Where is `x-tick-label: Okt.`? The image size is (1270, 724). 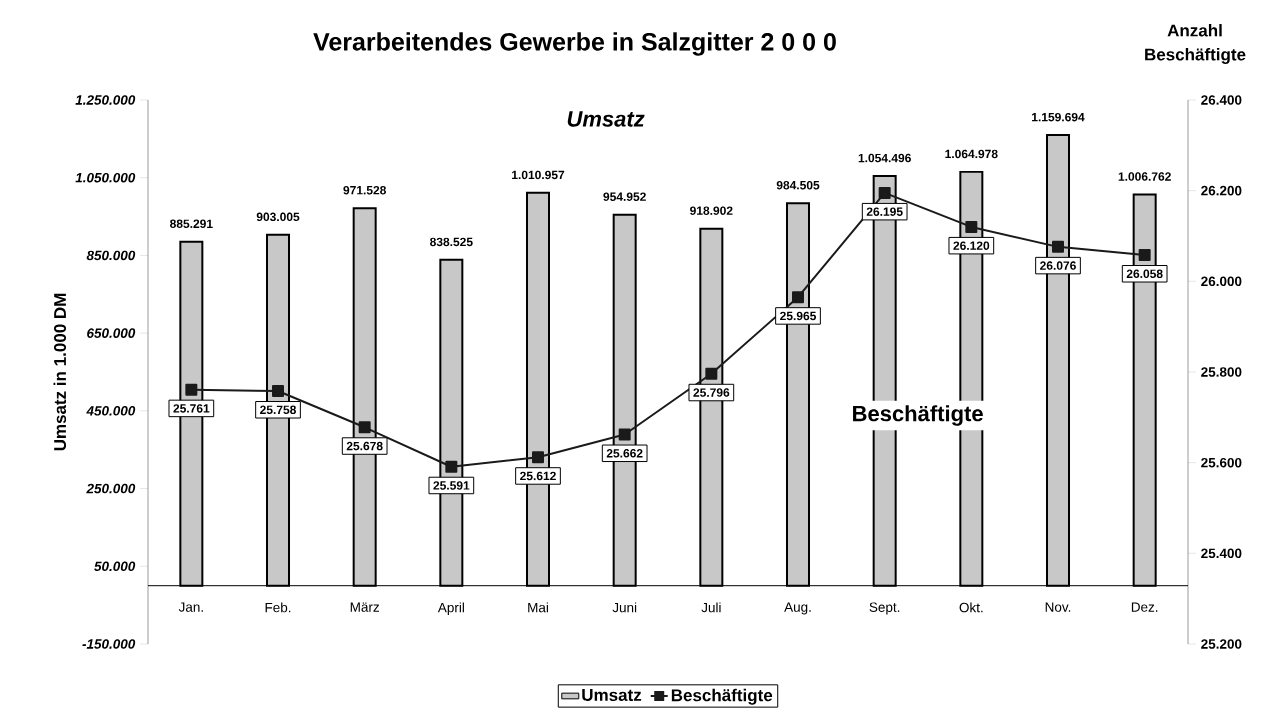 x-tick-label: Okt. is located at coordinates (971, 607).